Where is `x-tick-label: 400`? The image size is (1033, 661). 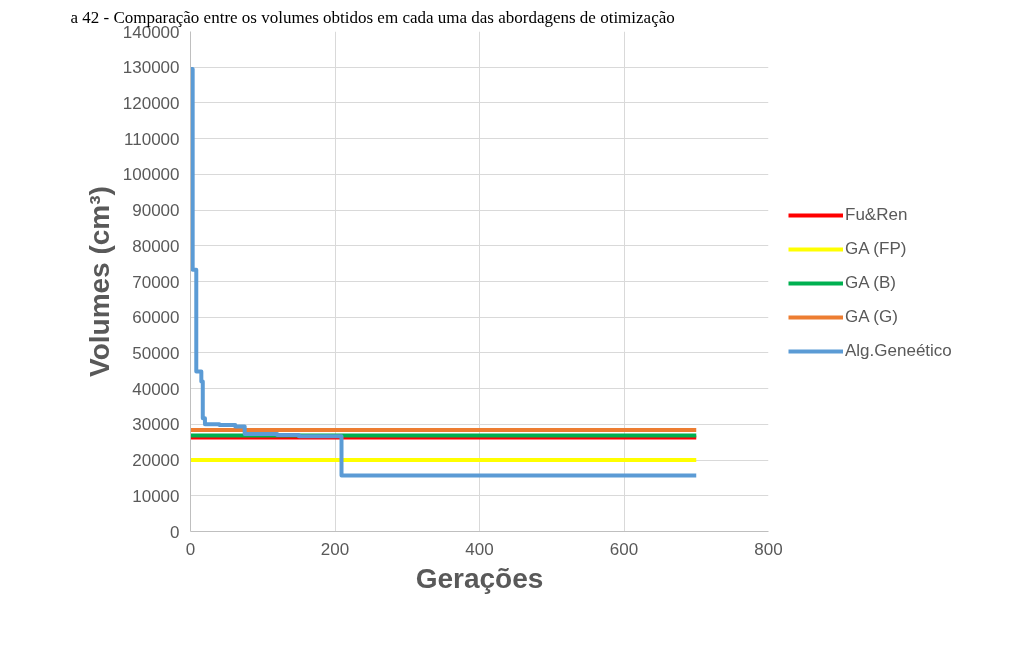
x-tick-label: 400 is located at coordinates (479, 549).